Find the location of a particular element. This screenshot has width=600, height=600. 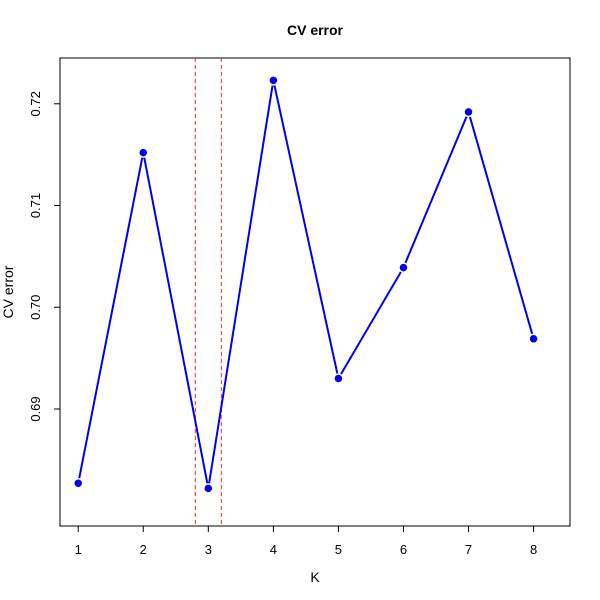

y-axis: 0.69 0.70 0.71 0.72 is located at coordinates (44, 256).